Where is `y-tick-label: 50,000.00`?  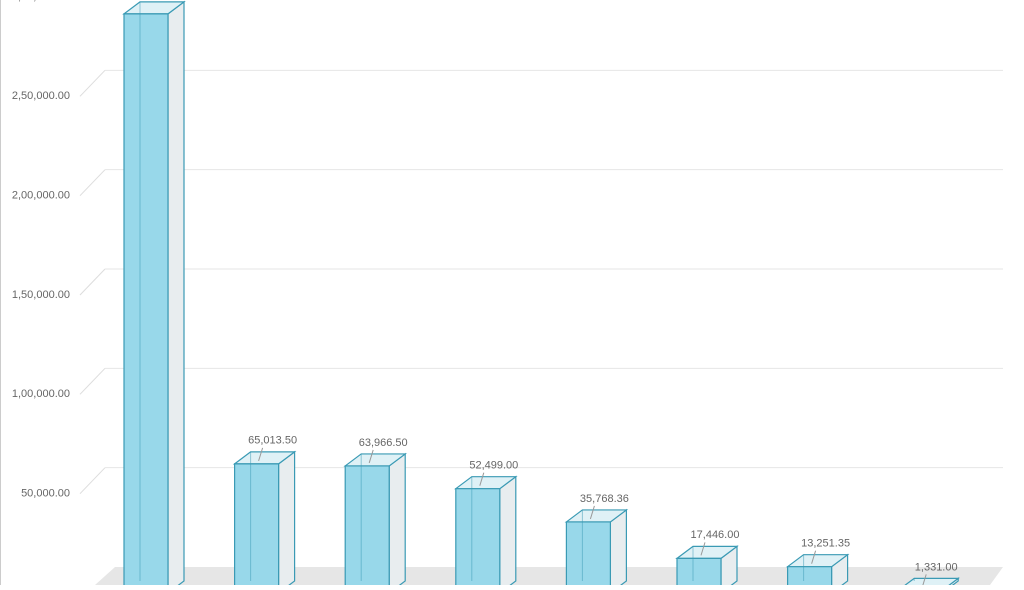
y-tick-label: 50,000.00 is located at coordinates (45, 494).